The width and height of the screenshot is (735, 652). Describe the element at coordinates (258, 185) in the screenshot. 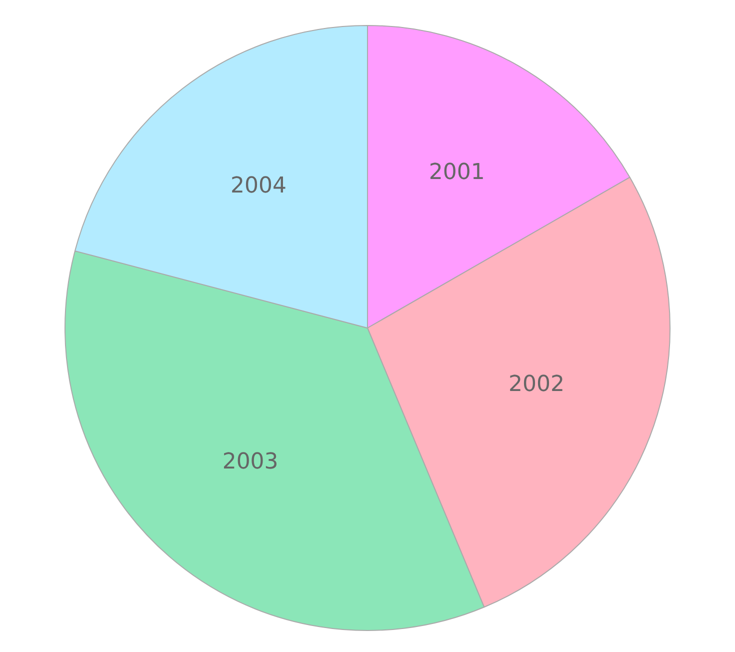

I see `slice-label: 2004` at that location.